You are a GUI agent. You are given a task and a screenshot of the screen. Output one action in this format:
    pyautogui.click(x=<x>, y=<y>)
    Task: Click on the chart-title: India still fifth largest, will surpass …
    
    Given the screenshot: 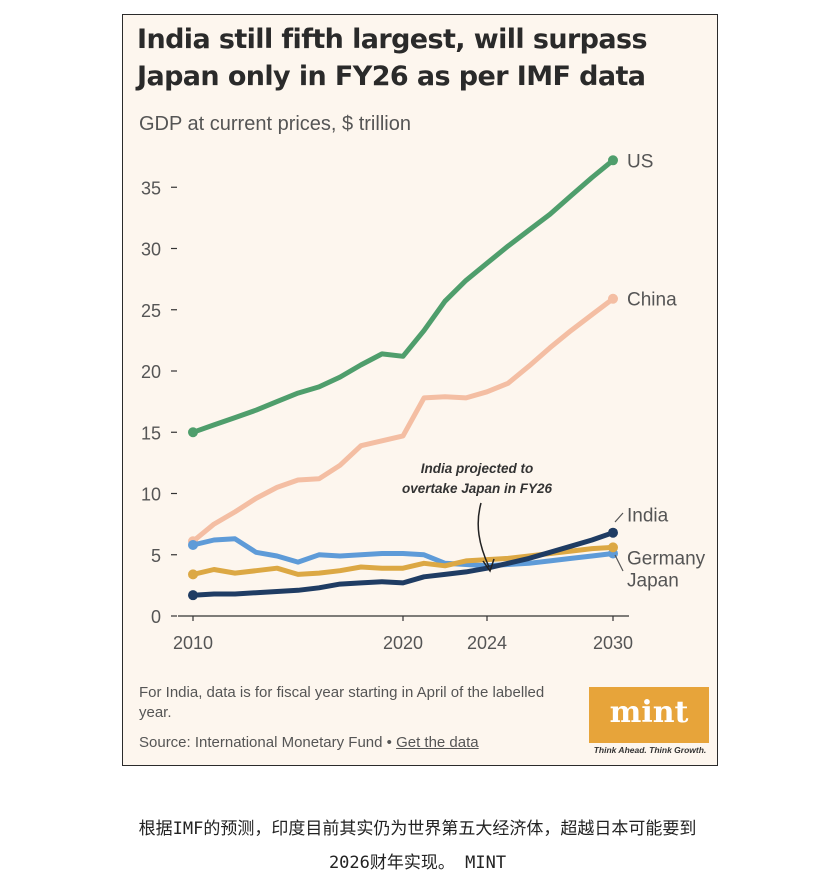 What is the action you would take?
    pyautogui.click(x=422, y=58)
    